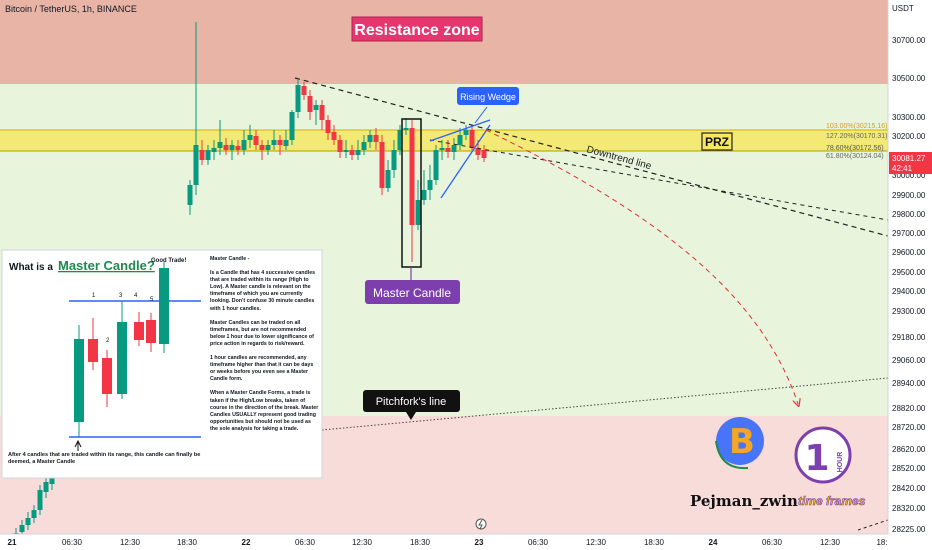 The width and height of the screenshot is (932, 550). I want to click on pitchfork-label-pointer, so click(411, 416).